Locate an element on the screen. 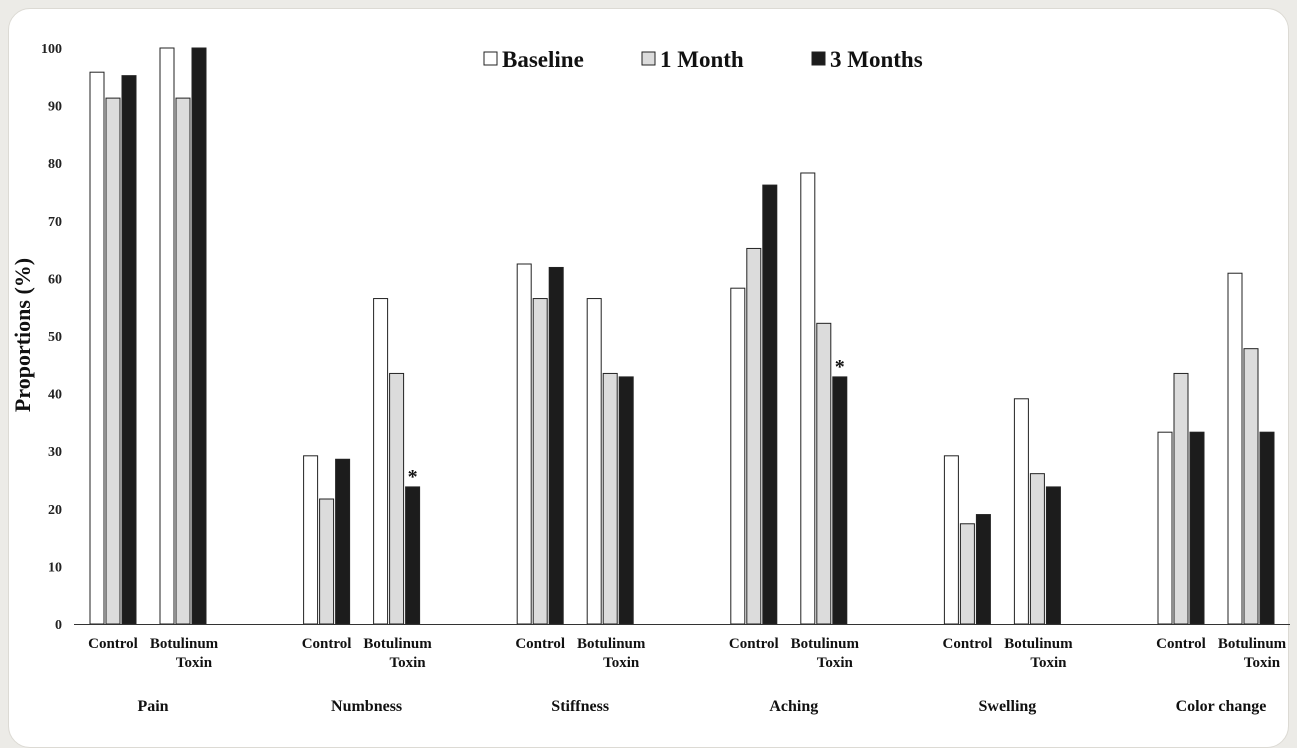 The width and height of the screenshot is (1297, 748). y-axis-label: Proportions (%) is located at coordinates (22, 335).